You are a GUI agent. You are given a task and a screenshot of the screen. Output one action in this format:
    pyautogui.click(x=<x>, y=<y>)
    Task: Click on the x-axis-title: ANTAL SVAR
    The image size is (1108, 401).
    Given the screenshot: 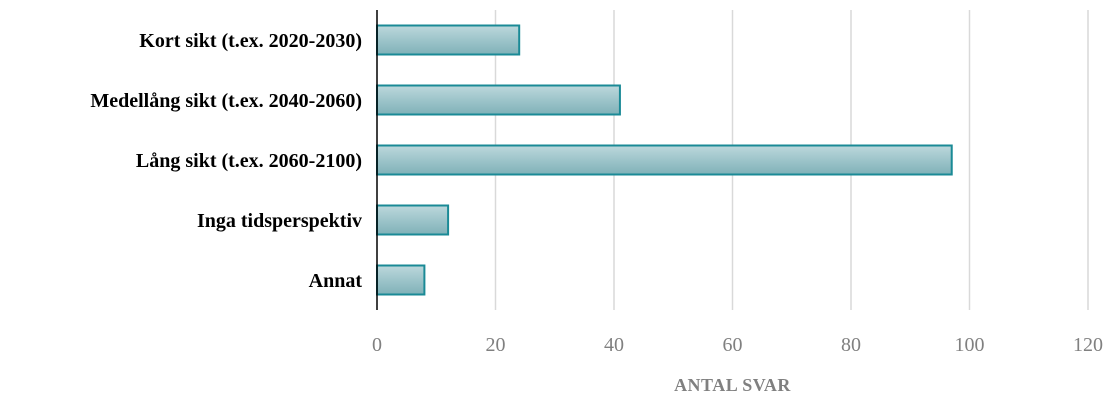 What is the action you would take?
    pyautogui.click(x=732, y=385)
    